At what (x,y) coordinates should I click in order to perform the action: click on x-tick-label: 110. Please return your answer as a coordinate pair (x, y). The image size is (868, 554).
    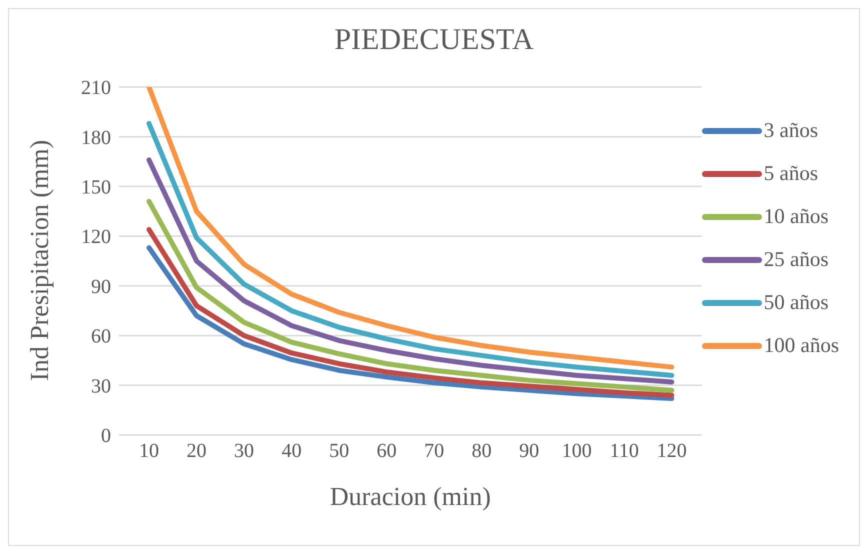
    Looking at the image, I should click on (624, 451).